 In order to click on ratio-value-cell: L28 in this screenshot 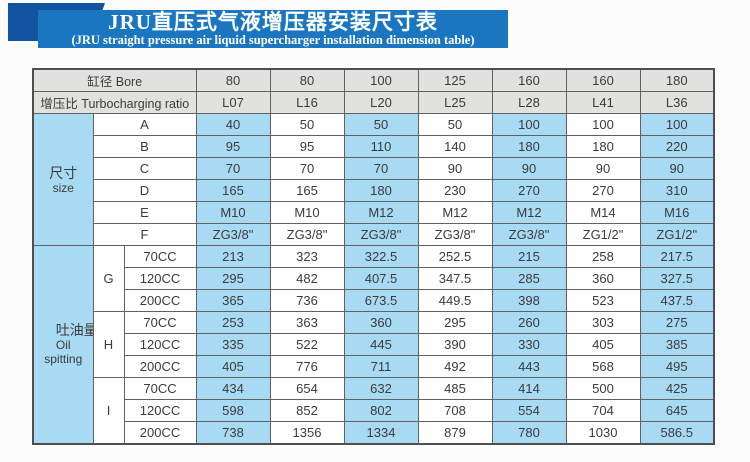, I will do `click(529, 102)`.